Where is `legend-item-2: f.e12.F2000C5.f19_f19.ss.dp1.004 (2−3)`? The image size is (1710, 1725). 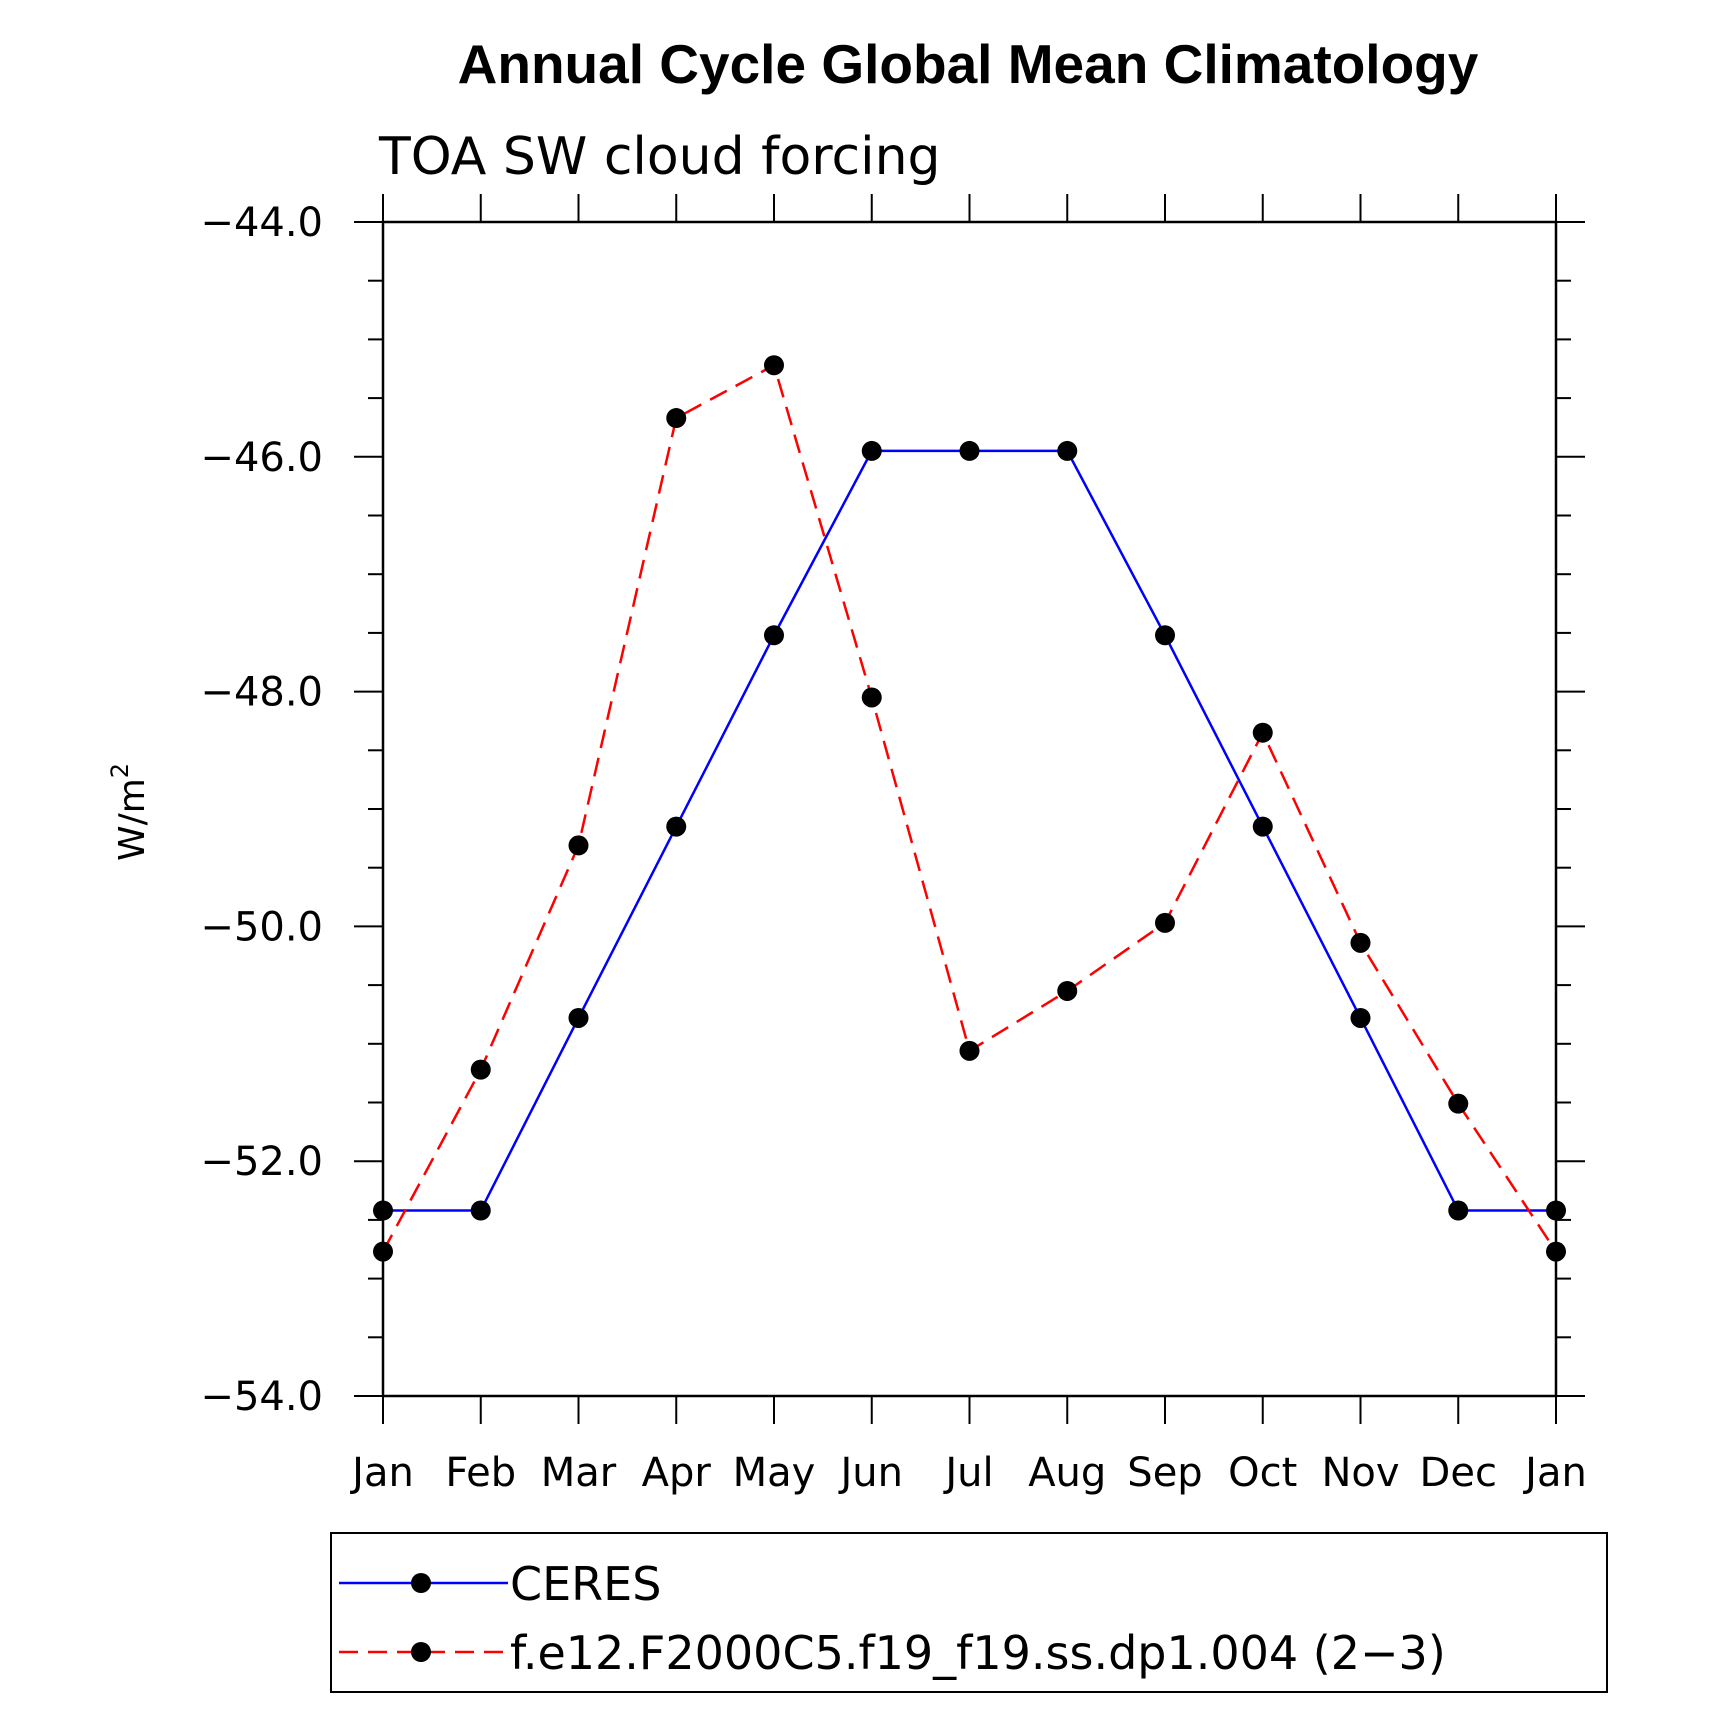
legend-item-2: f.e12.F2000C5.f19_f19.ss.dp1.004 (2−3) is located at coordinates (892, 1653).